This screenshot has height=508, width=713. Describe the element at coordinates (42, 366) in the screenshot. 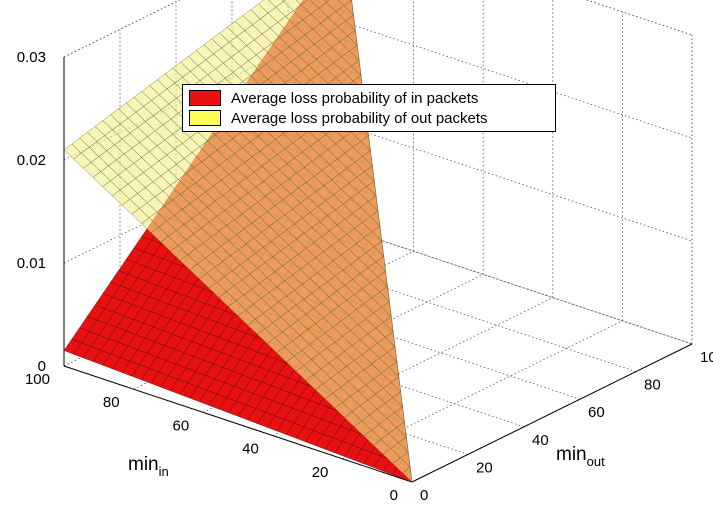

I see `z-tick-label: 0` at that location.